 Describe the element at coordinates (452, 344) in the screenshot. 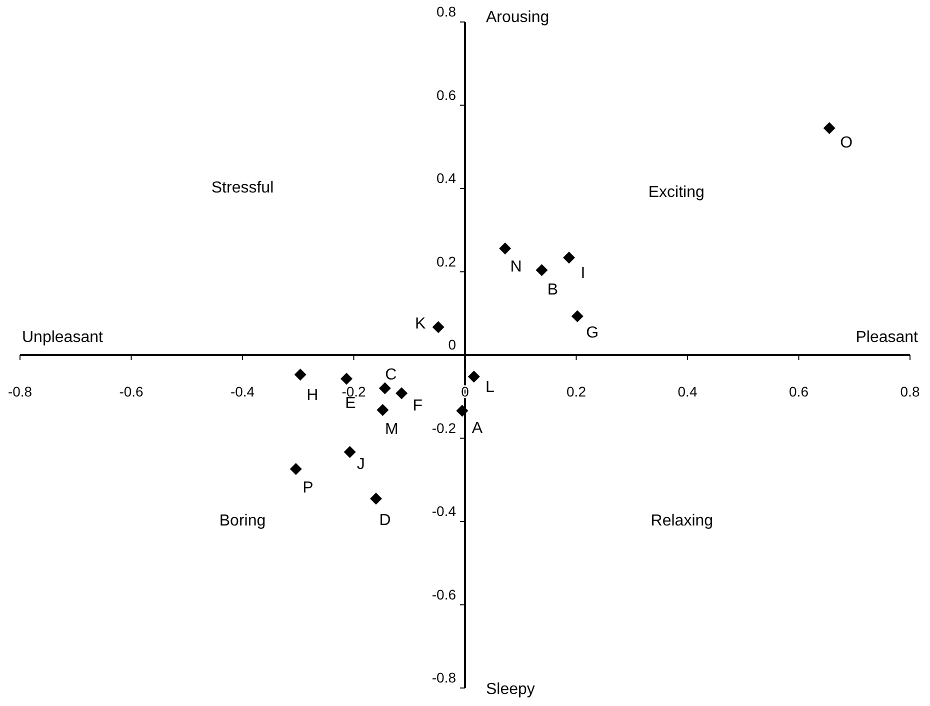

I see `y-tick-label: 0` at that location.